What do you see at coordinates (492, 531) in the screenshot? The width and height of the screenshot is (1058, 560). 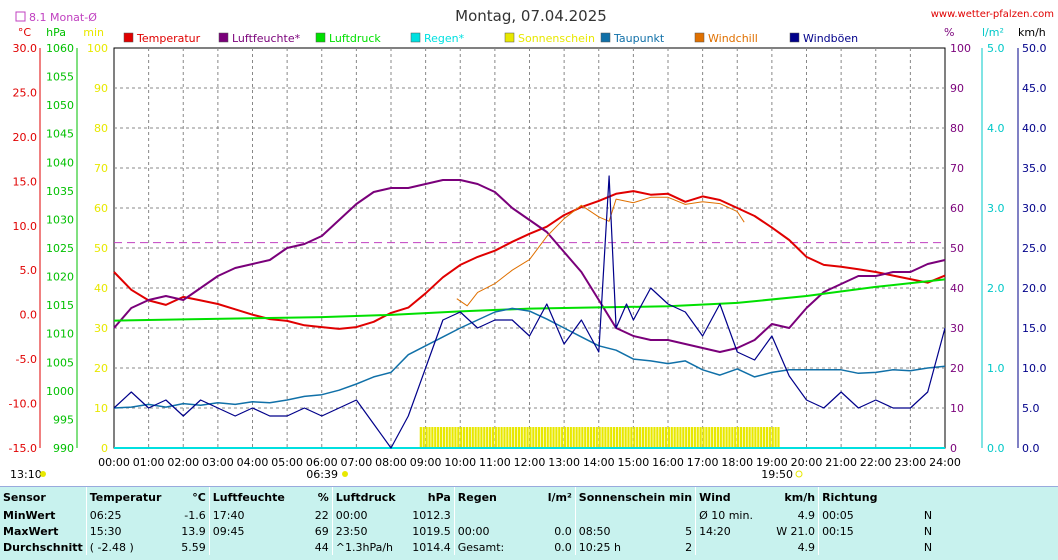 I see `stats-cell: 00:00` at bounding box center [492, 531].